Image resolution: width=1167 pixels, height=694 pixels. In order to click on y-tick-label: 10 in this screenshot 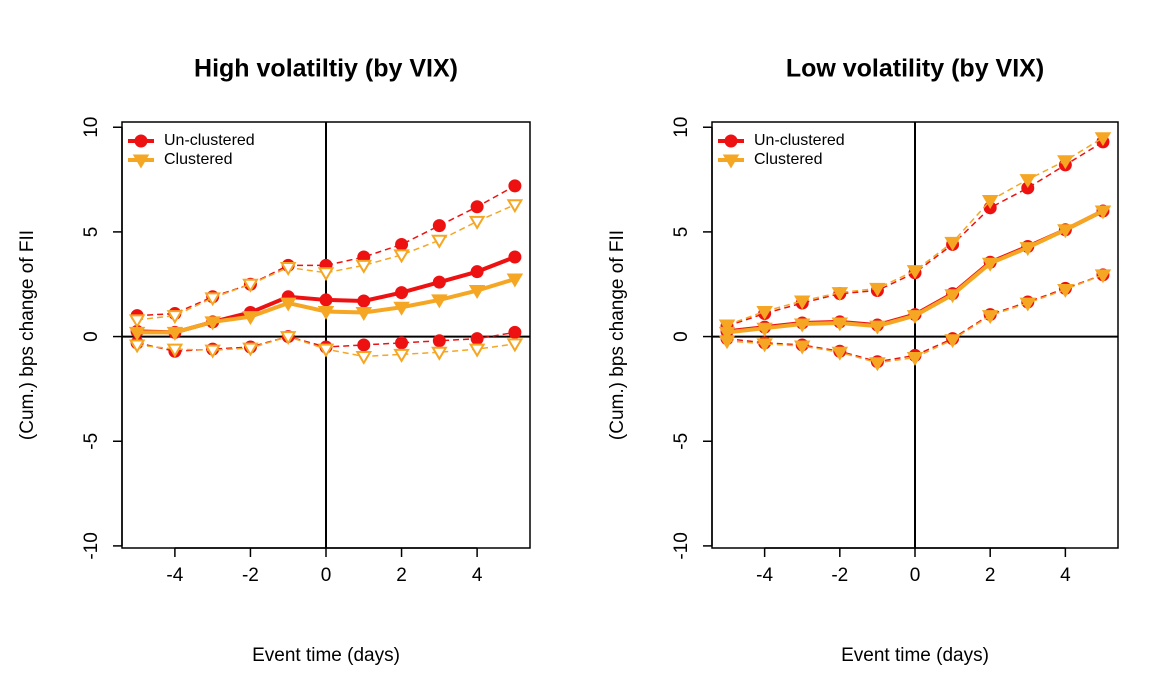, I will do `click(91, 127)`.